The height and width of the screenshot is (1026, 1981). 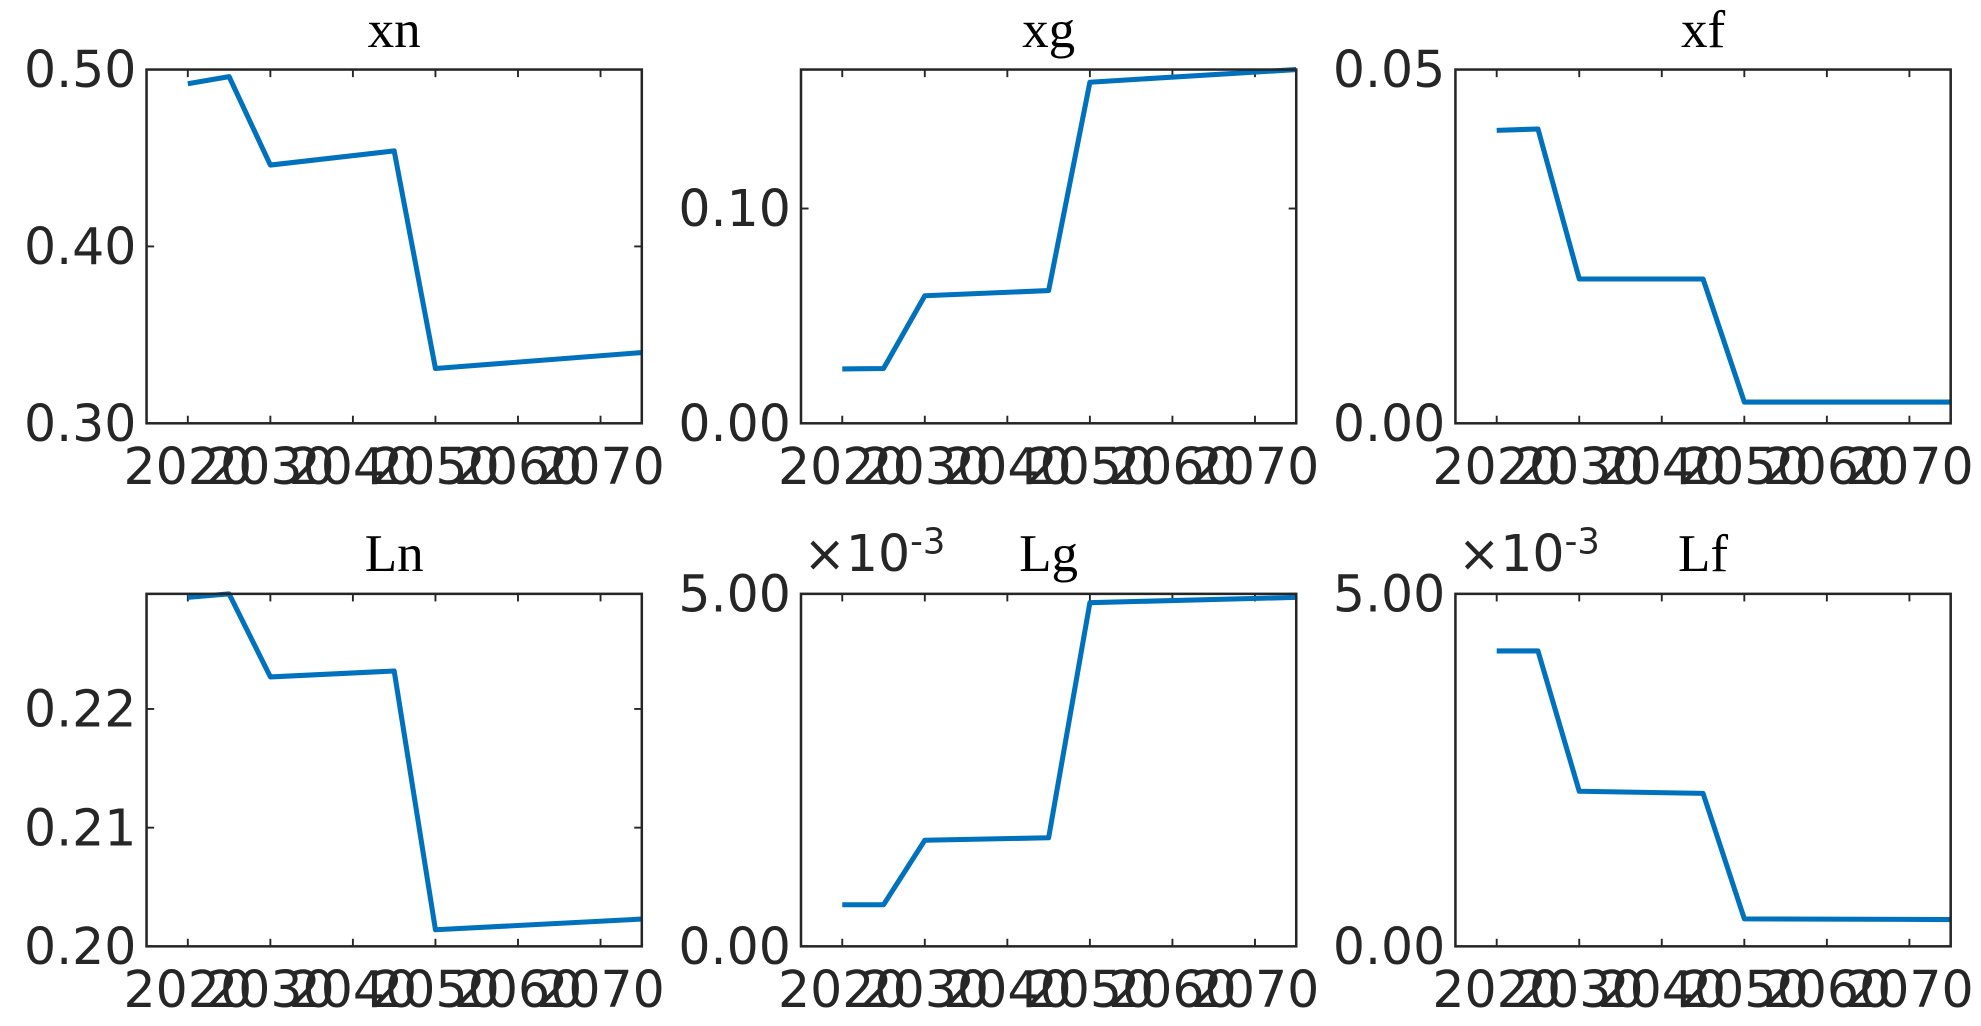 I want to click on subplot-title: Lf, so click(x=1703, y=554).